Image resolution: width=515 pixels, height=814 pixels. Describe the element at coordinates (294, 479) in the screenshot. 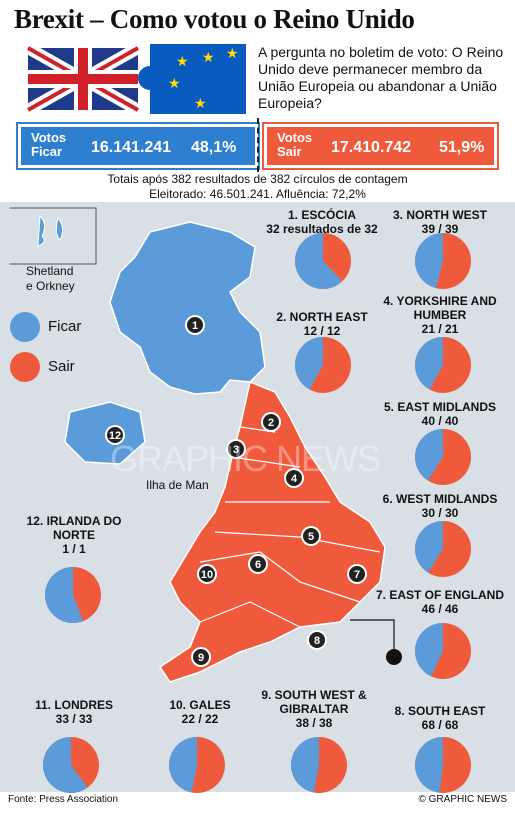

I see `region-badge-4: 4` at that location.